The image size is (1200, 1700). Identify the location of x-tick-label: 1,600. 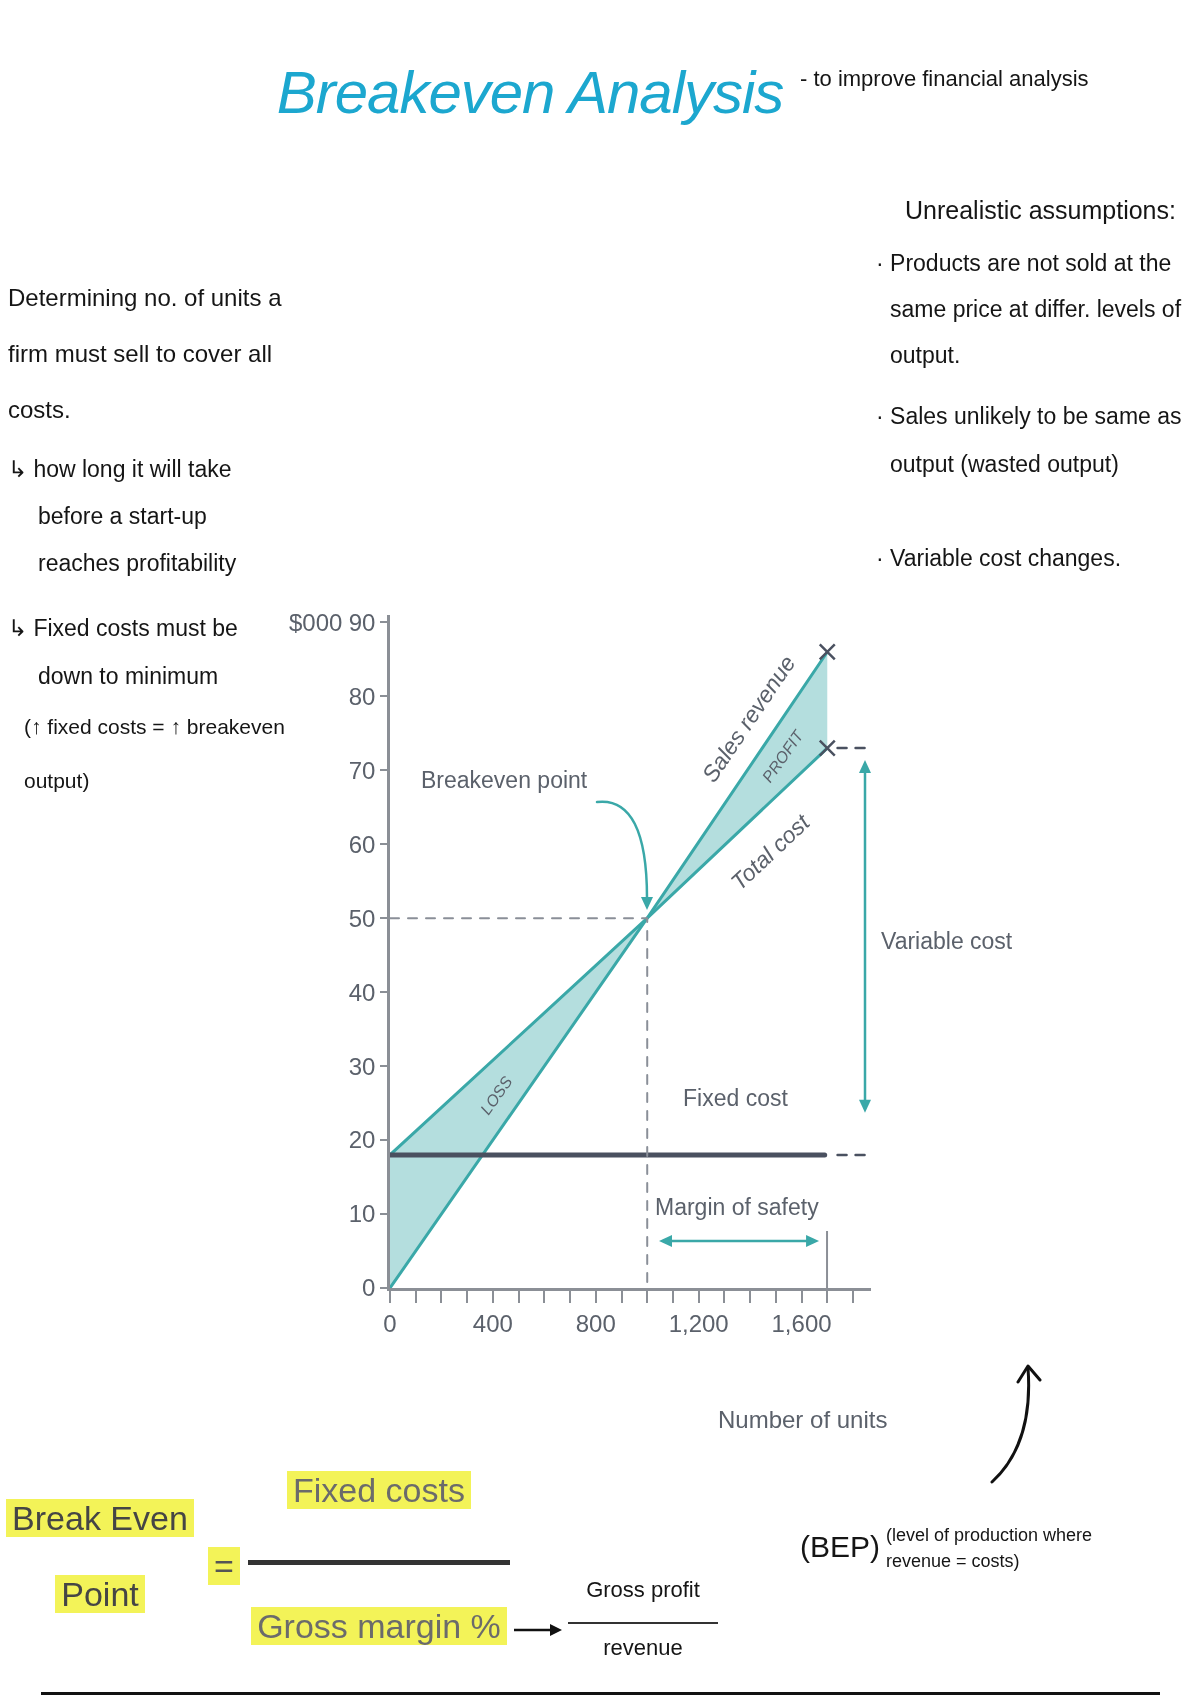
(801, 1323).